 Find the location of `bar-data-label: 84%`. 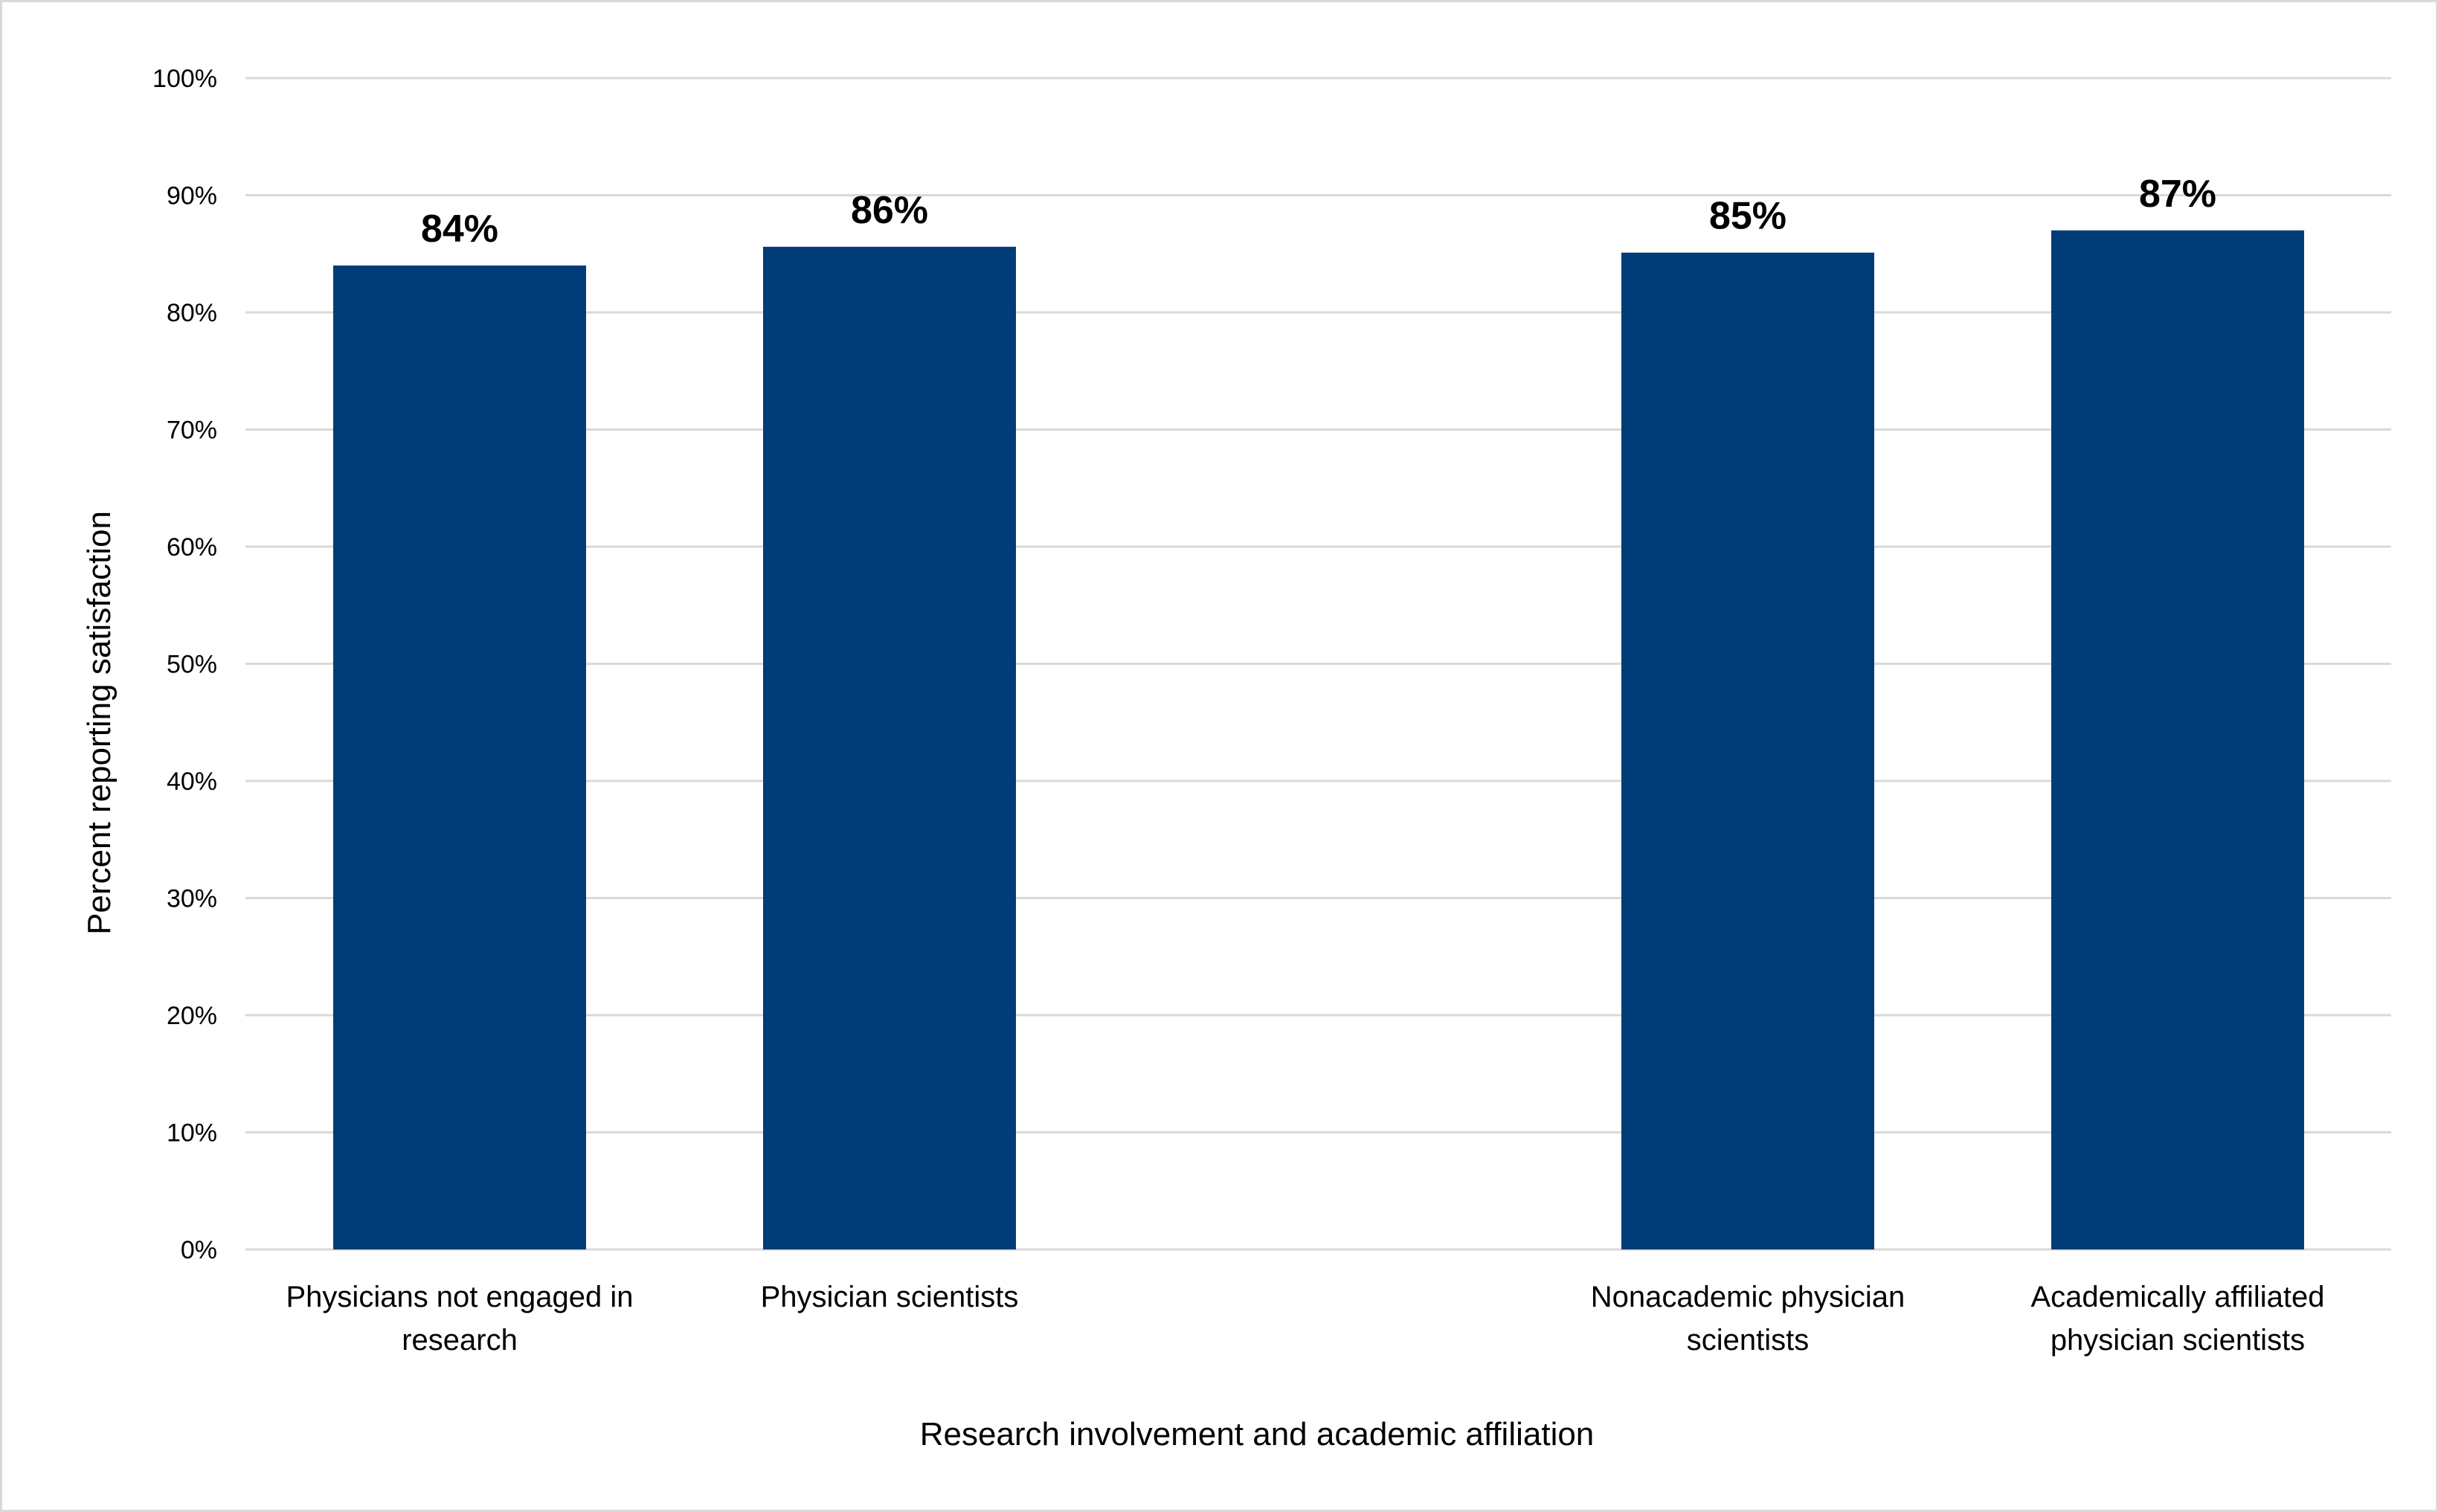

bar-data-label: 84% is located at coordinates (459, 229).